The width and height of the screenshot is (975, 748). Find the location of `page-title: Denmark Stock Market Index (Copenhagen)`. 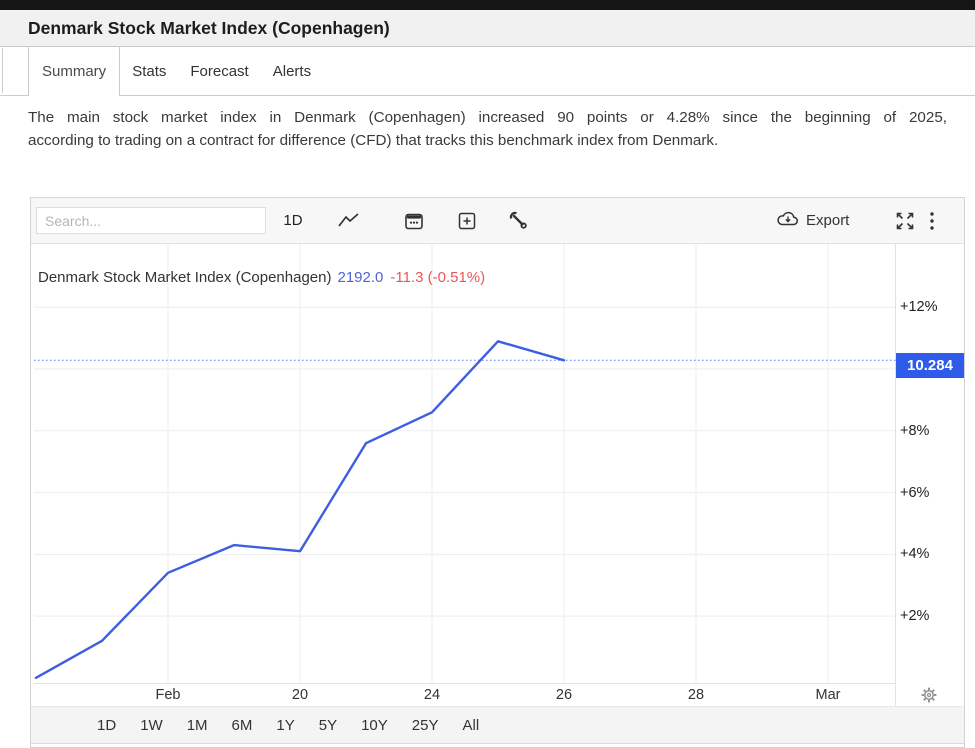

page-title: Denmark Stock Market Index (Copenhagen) is located at coordinates (209, 28).